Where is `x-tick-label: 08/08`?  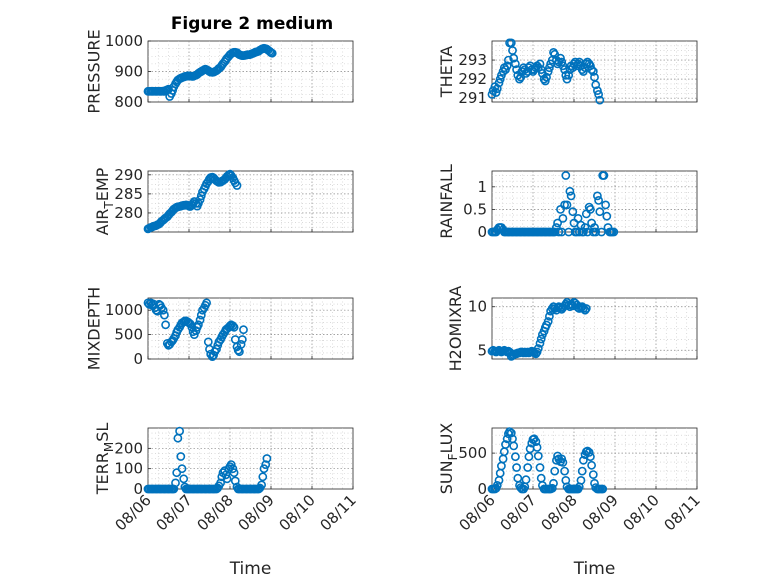
x-tick-label: 08/08 is located at coordinates (559, 512).